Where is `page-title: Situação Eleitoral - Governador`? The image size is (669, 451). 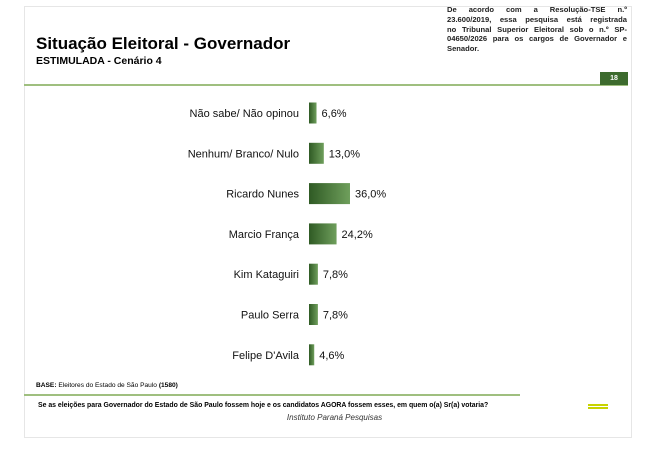
page-title: Situação Eleitoral - Governador is located at coordinates (163, 43).